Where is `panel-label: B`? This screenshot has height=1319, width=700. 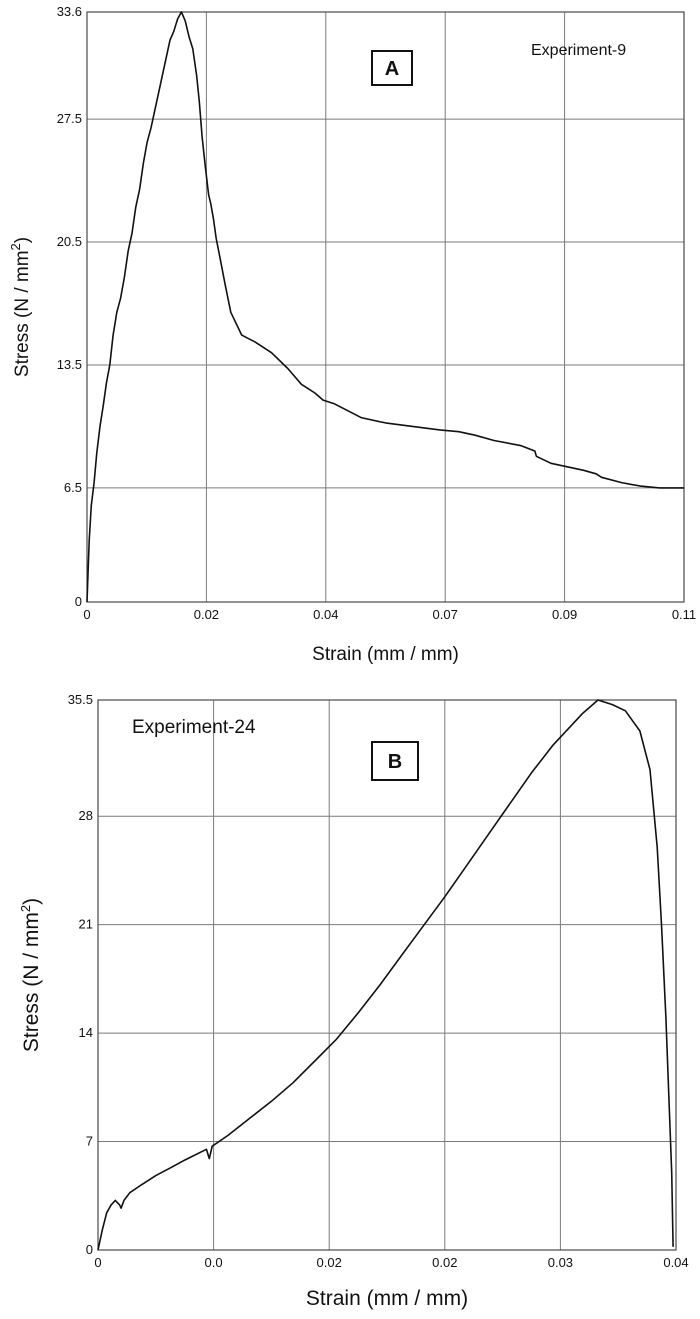 panel-label: B is located at coordinates (395, 762).